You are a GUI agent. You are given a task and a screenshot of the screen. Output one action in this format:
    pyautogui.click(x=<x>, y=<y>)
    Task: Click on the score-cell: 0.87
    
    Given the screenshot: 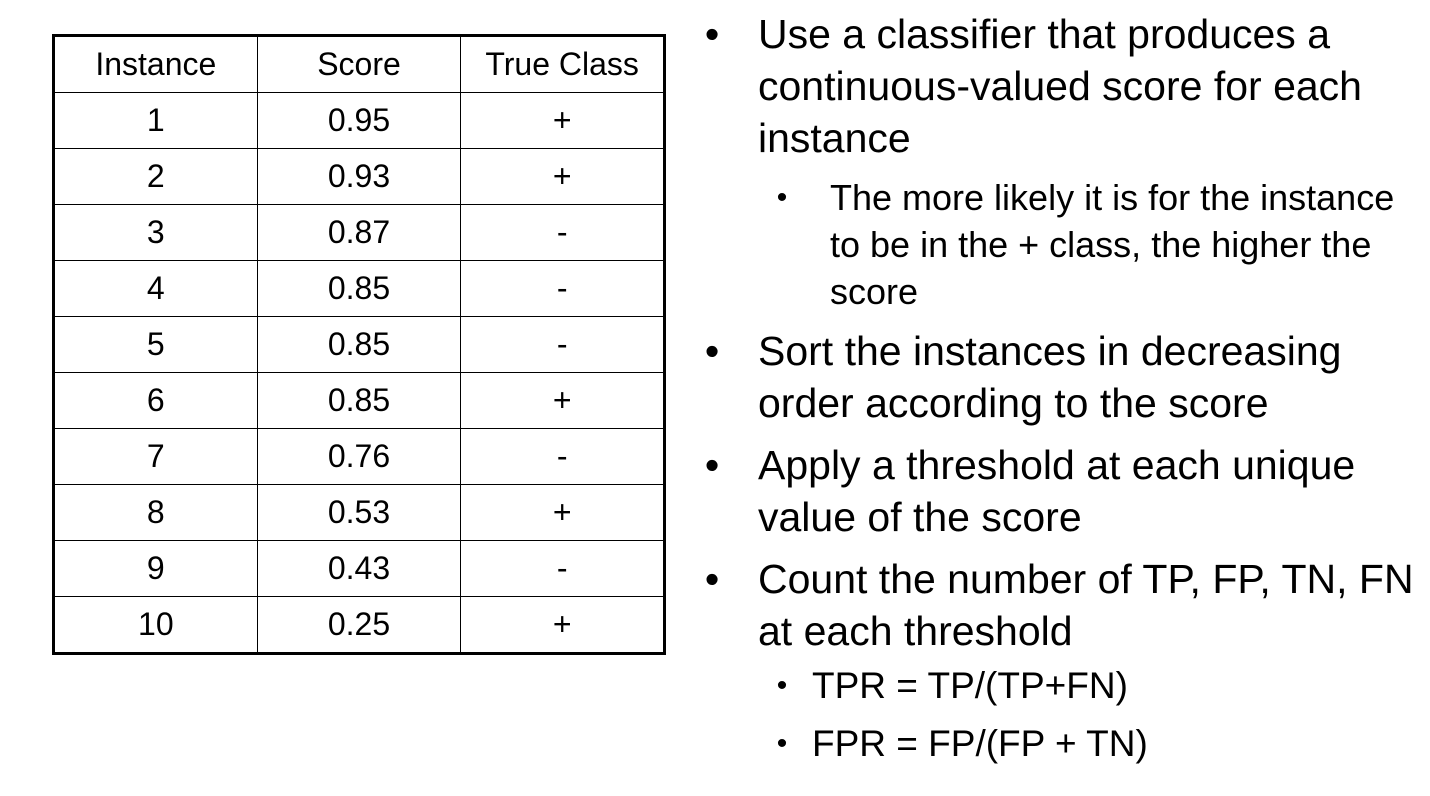 What is the action you would take?
    pyautogui.click(x=359, y=232)
    